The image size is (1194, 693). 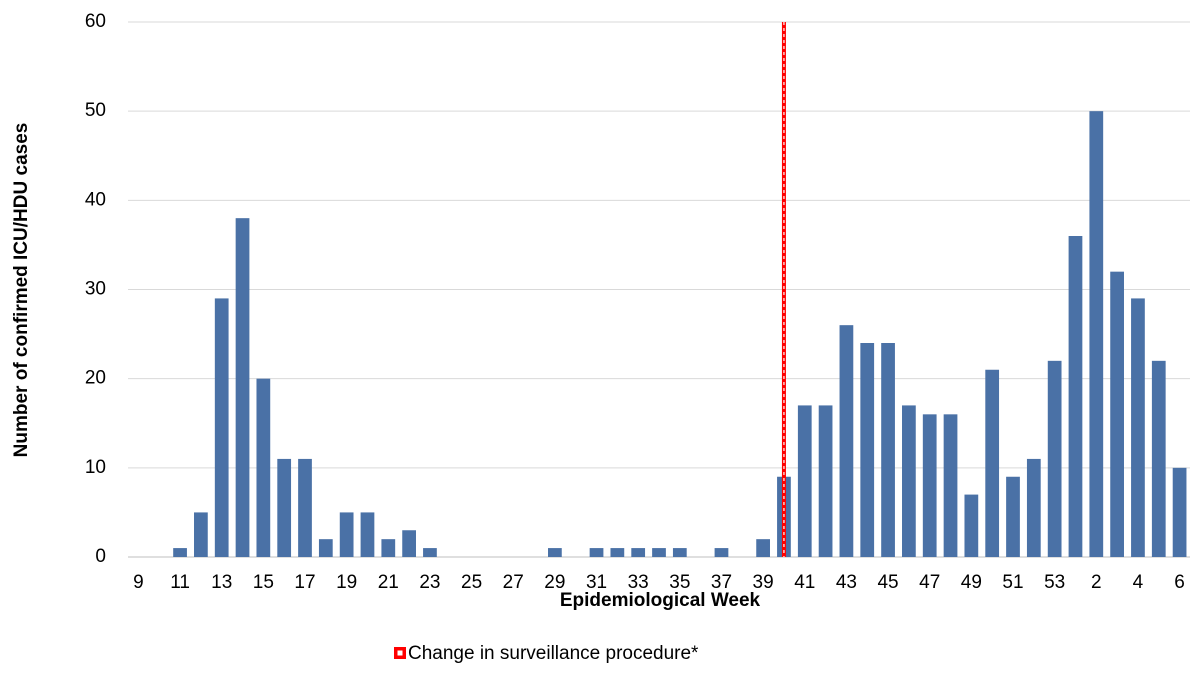 I want to click on x-tick-label: 15, so click(x=263, y=582).